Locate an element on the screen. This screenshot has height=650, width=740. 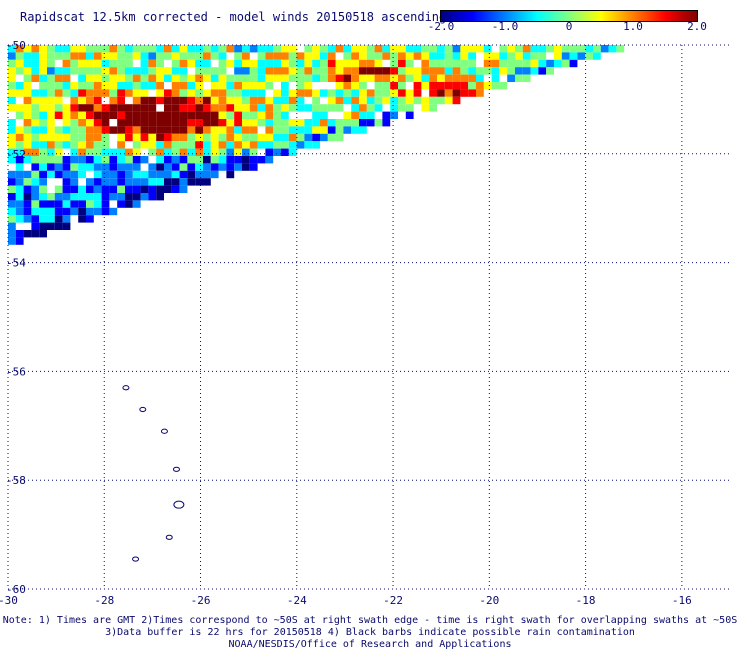
lon-tick-label: -16 is located at coordinates (682, 600).